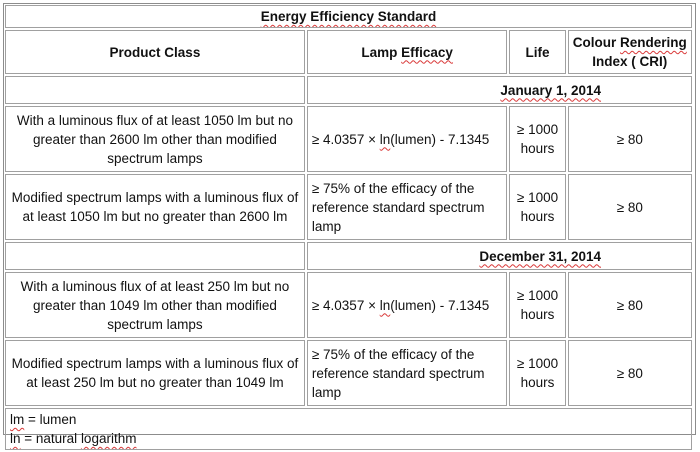 This screenshot has width=700, height=452. Describe the element at coordinates (50, 438) in the screenshot. I see `footnote-ln-definition: = natural` at that location.